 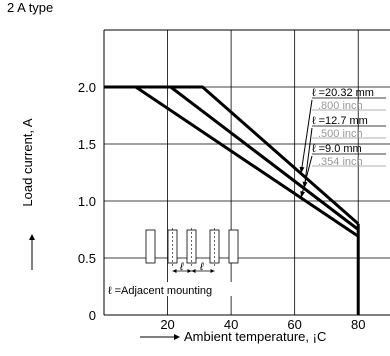 What do you see at coordinates (340, 106) in the screenshot?
I see `series-label-inch: .800 inch` at bounding box center [340, 106].